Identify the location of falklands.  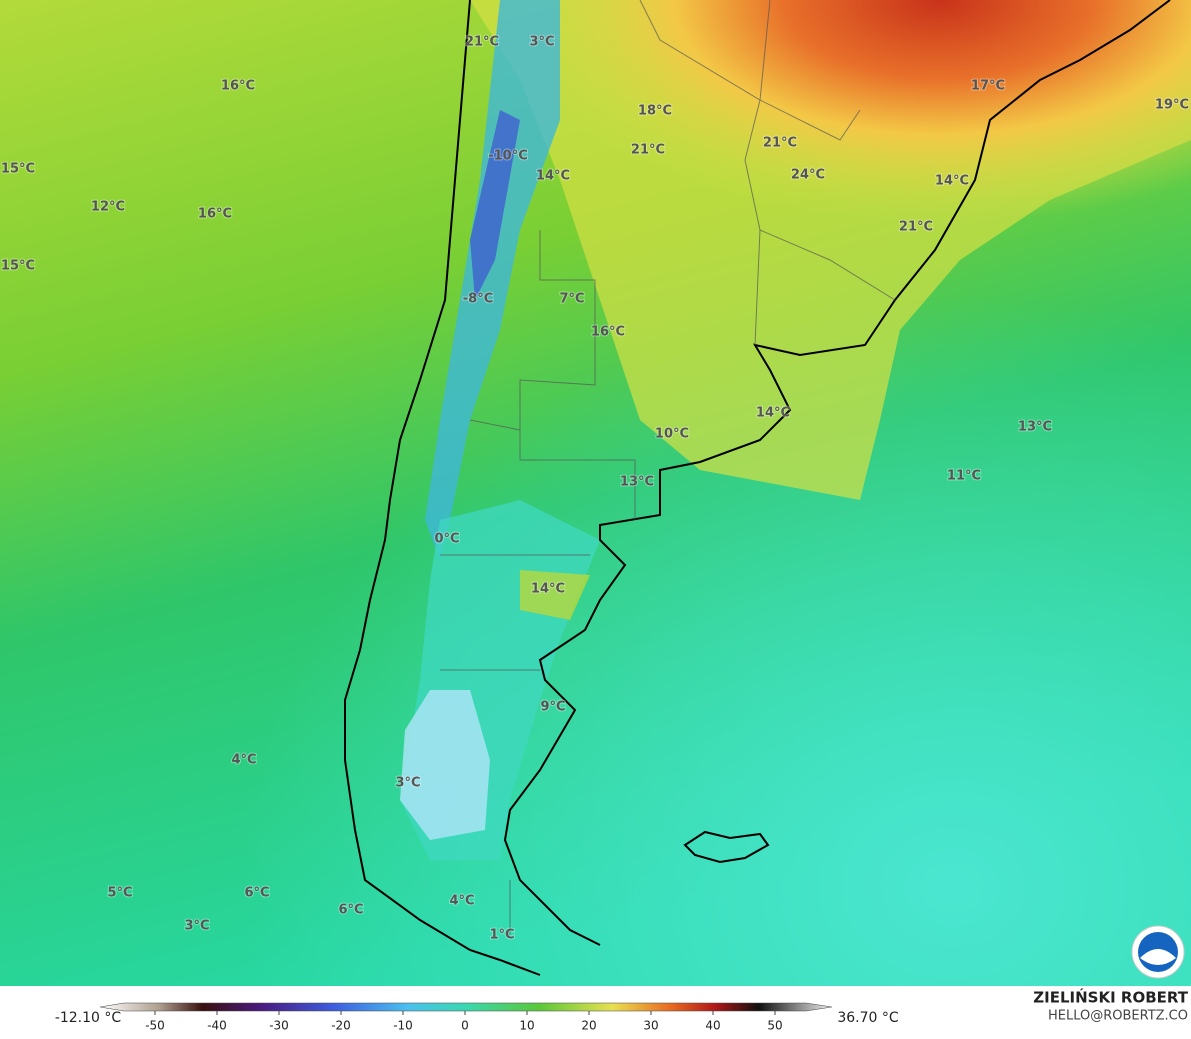
(726, 847).